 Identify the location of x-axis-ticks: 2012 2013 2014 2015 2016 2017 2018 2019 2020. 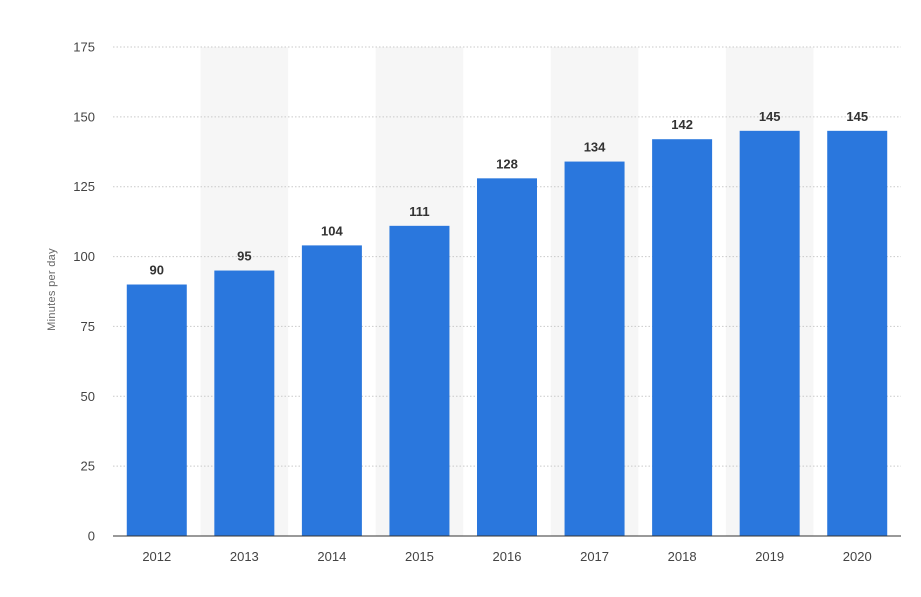
(506, 556).